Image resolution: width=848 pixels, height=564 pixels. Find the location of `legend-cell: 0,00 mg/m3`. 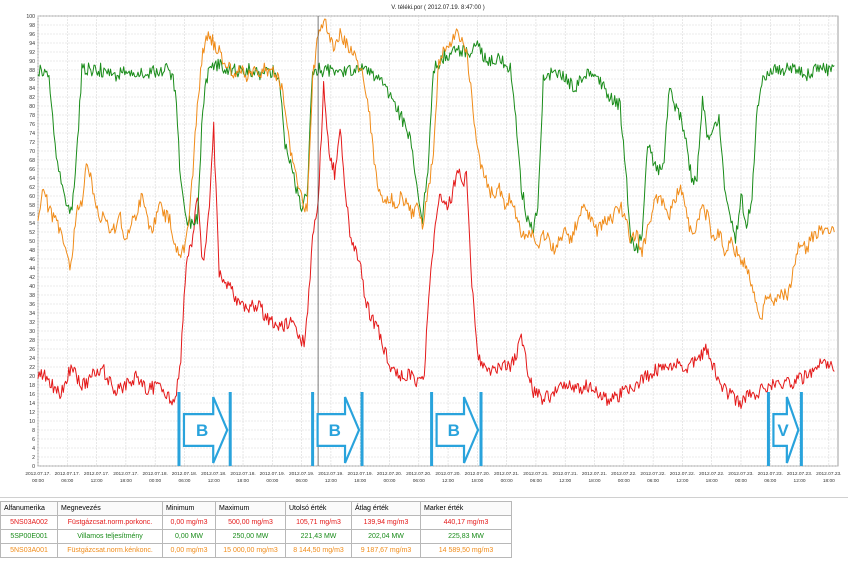

legend-cell: 0,00 mg/m3 is located at coordinates (189, 522).